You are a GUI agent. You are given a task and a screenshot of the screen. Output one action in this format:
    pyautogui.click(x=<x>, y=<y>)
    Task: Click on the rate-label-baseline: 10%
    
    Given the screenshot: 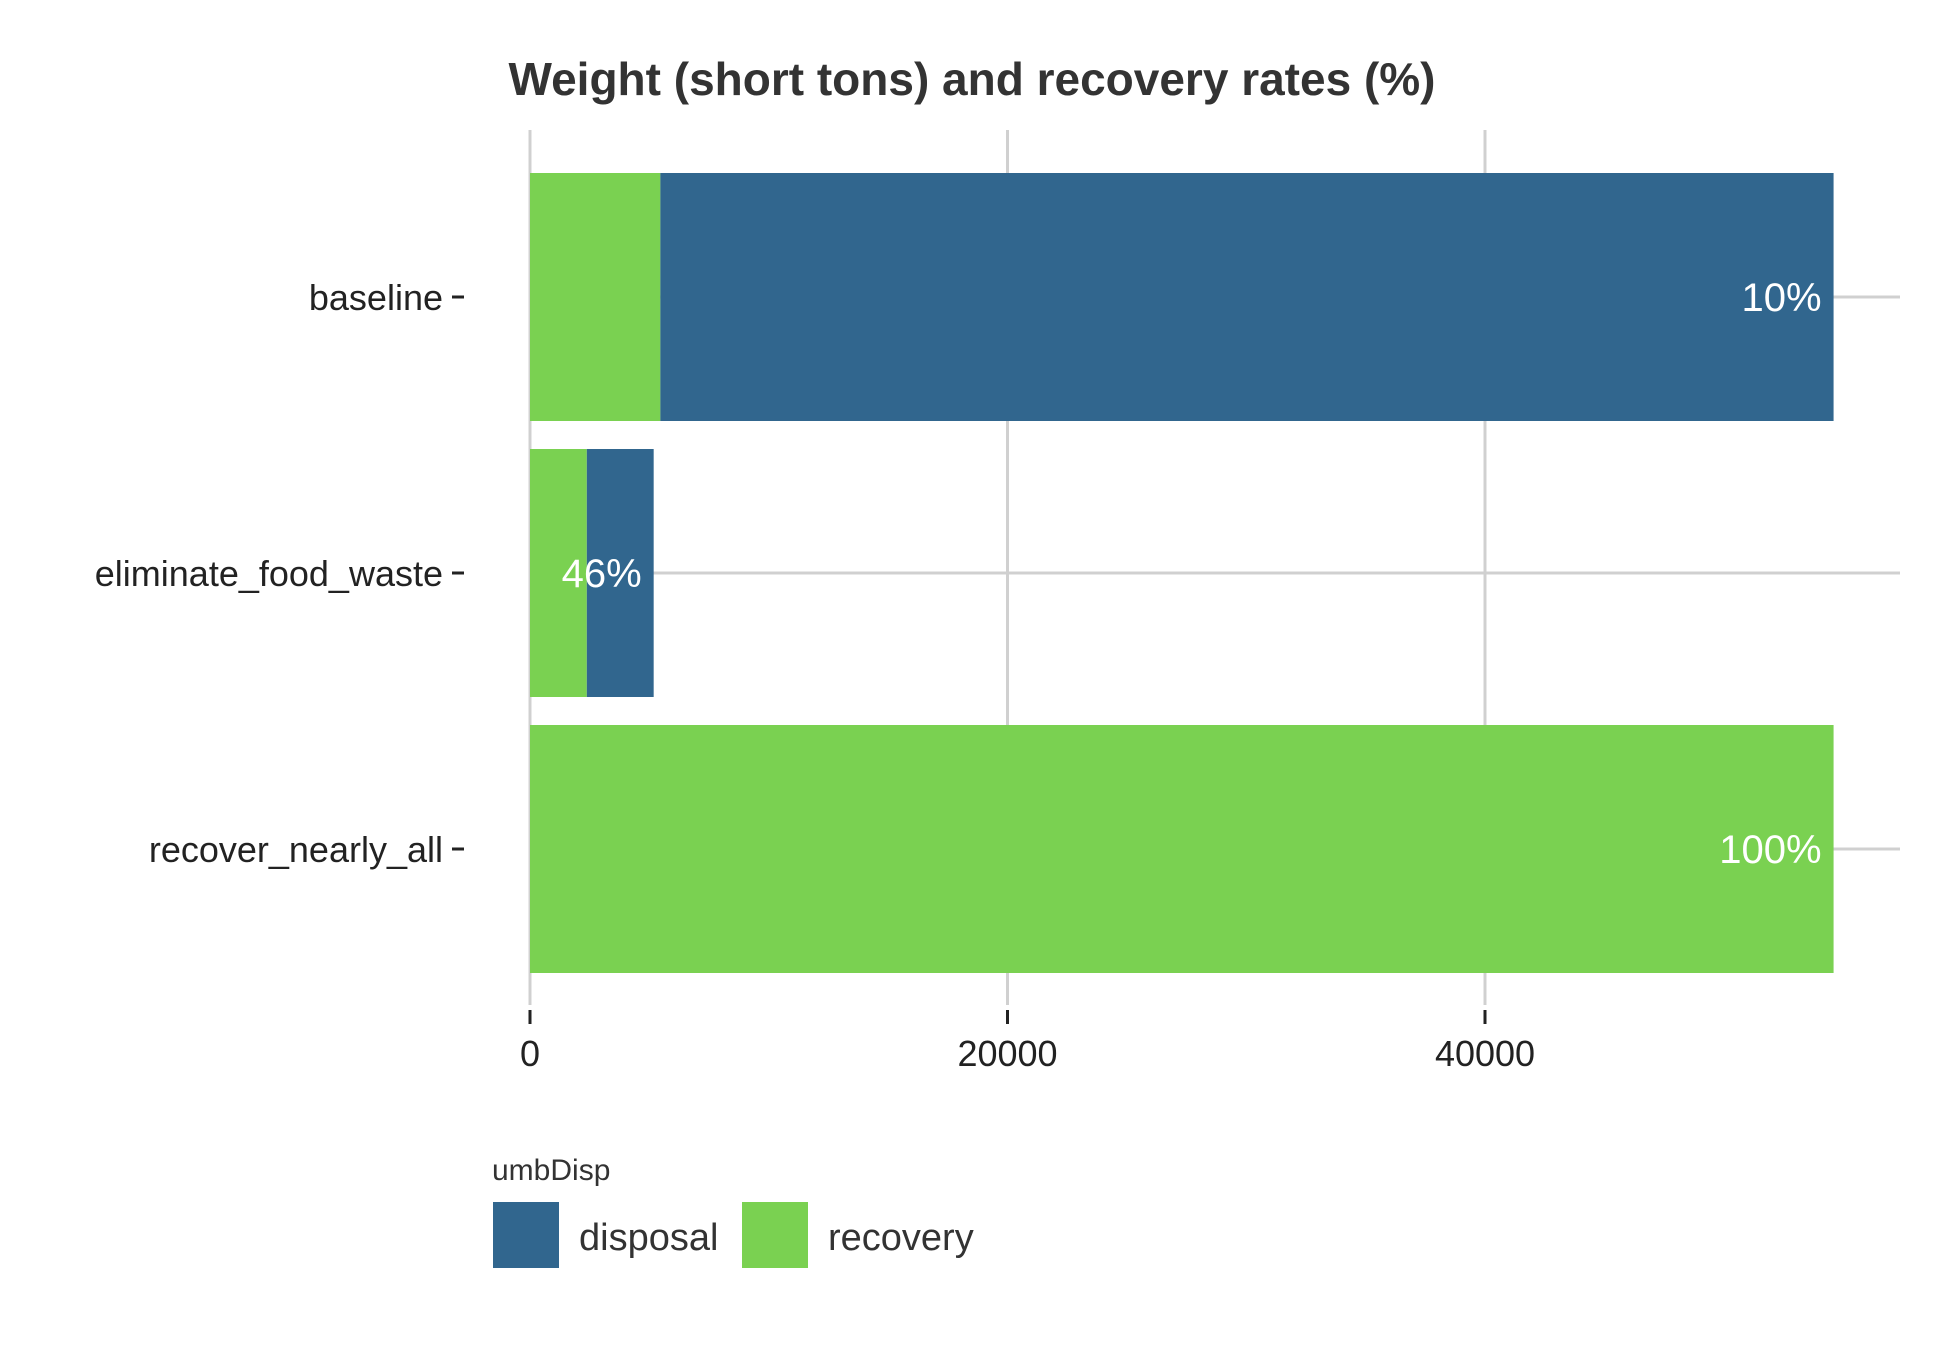 What is the action you would take?
    pyautogui.click(x=1782, y=298)
    